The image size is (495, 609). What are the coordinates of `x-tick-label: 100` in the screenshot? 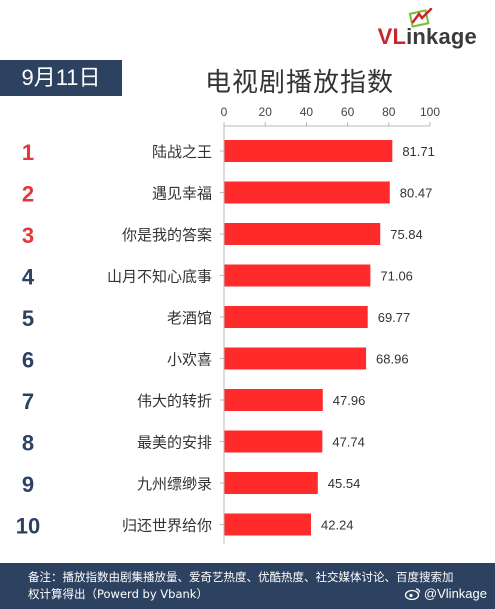 It's located at (430, 112).